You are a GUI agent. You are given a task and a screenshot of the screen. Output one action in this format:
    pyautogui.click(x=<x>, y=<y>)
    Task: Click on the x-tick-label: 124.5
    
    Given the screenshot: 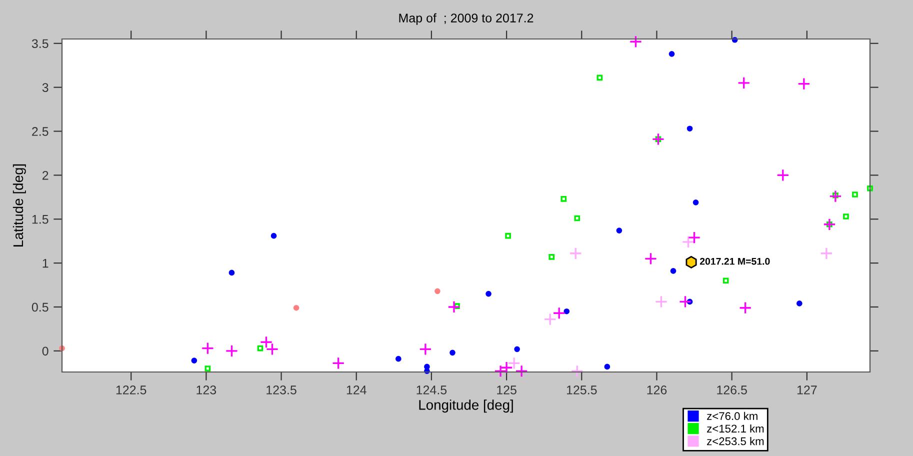 What is the action you would take?
    pyautogui.click(x=431, y=390)
    